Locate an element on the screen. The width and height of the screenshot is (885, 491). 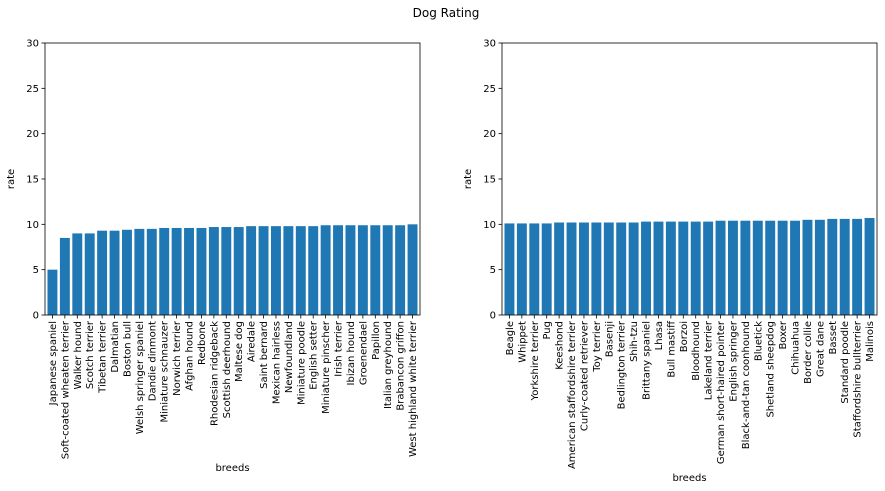
x-tick-label: Whippet is located at coordinates (522, 342).